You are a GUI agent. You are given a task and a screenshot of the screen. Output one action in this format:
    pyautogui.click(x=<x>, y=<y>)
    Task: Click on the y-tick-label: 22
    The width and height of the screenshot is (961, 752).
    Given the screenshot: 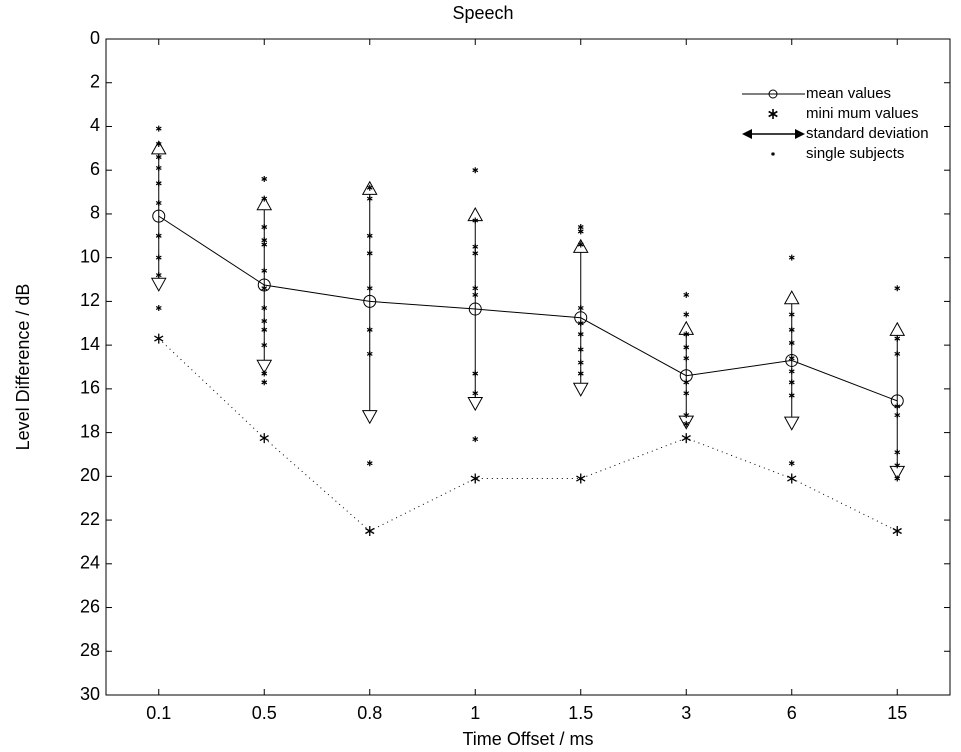 What is the action you would take?
    pyautogui.click(x=90, y=519)
    